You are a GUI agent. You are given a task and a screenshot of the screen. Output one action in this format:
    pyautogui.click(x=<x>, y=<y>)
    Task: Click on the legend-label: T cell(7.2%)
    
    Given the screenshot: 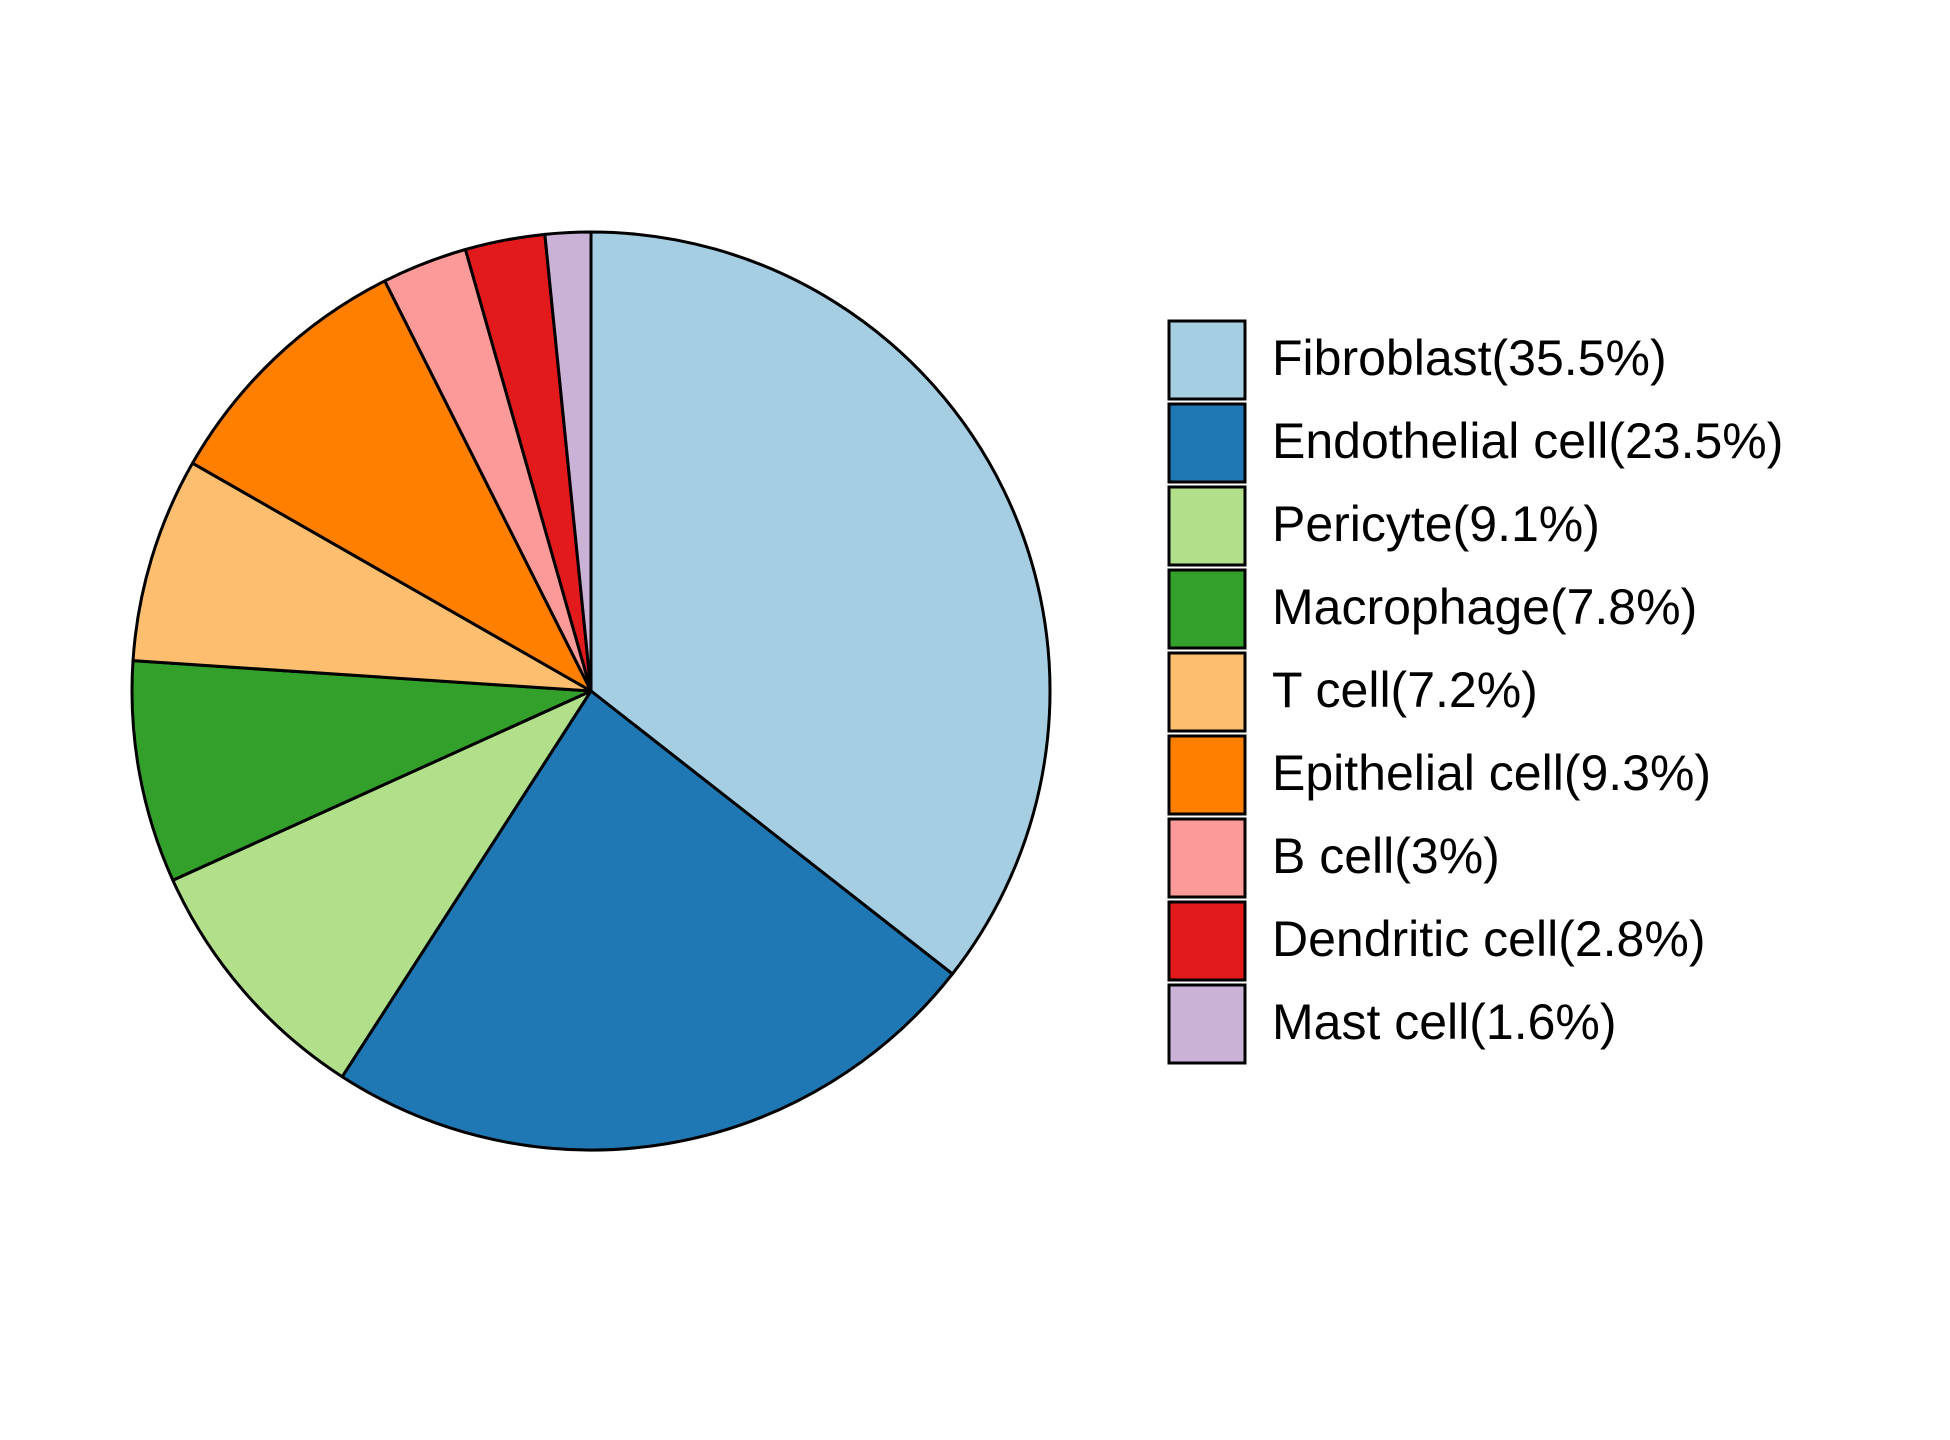 What is the action you would take?
    pyautogui.click(x=1405, y=690)
    